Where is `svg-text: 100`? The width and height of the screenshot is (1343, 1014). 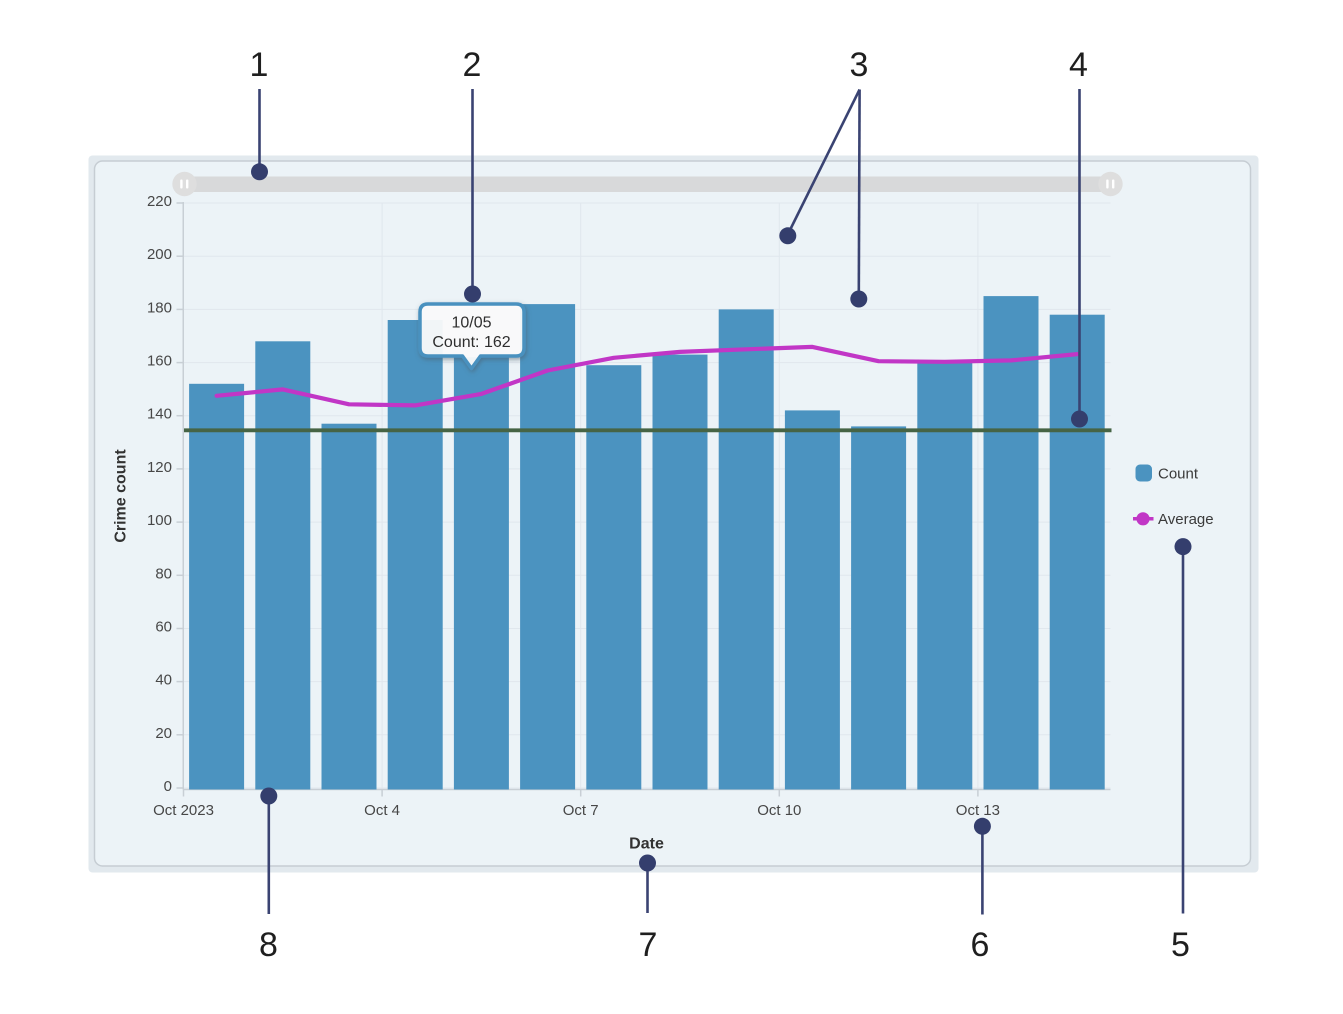
svg-text: 100 is located at coordinates (159, 520).